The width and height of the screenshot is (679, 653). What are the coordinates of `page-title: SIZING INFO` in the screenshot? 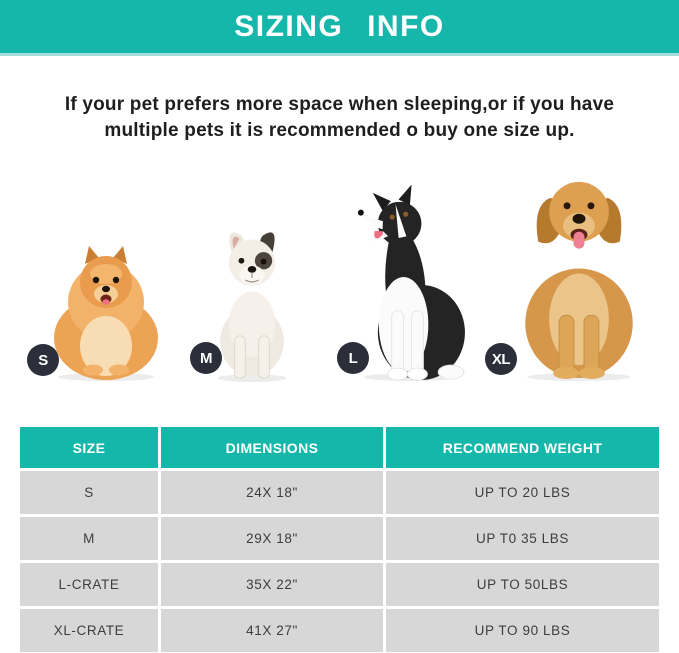 It's located at (339, 26).